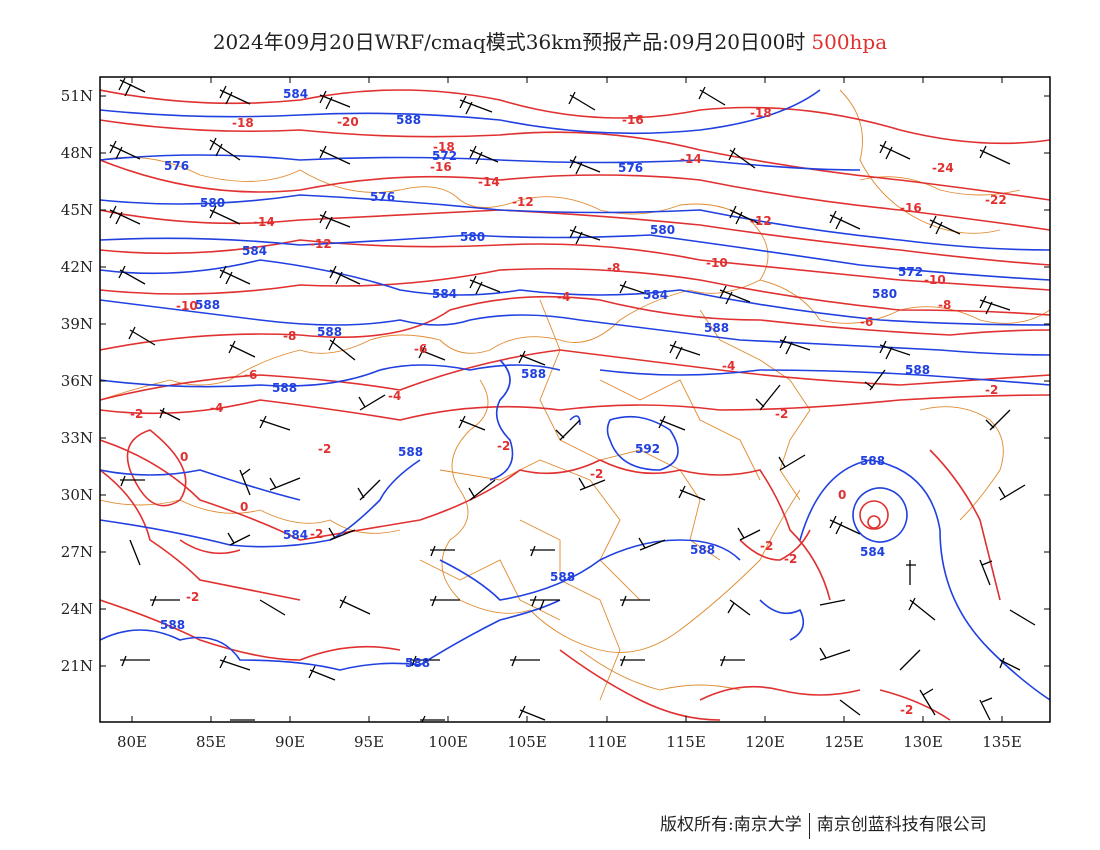 This screenshot has height=850, width=1100. Describe the element at coordinates (290, 742) in the screenshot. I see `lon-tick-label: 90E` at that location.